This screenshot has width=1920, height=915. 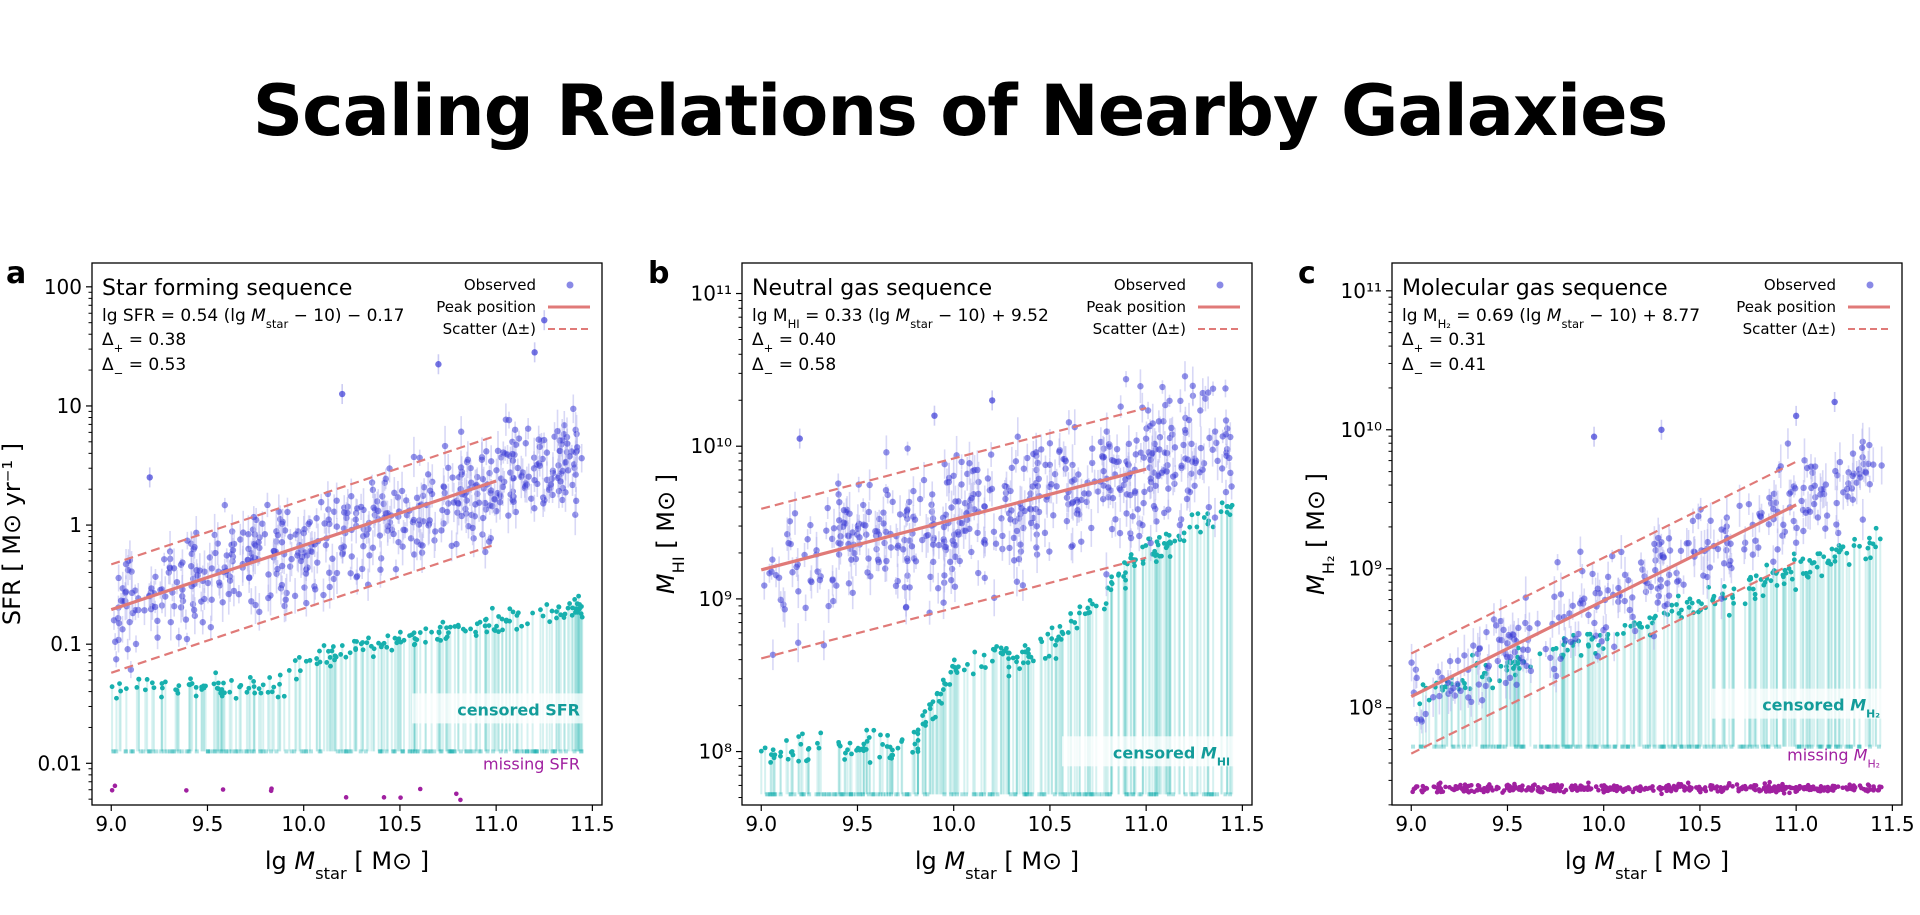 I want to click on x-tick-label: 10.5, so click(x=1050, y=824).